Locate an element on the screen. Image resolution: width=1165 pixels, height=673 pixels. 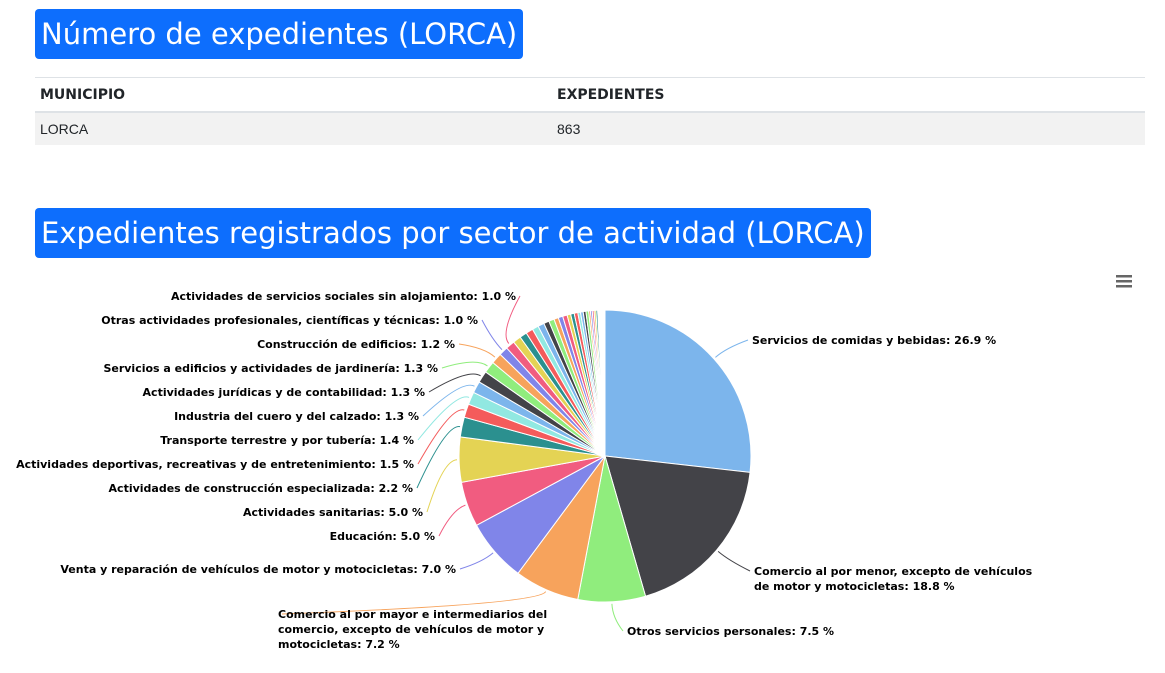
data-label: Actividades sanitarias: 5.0 % is located at coordinates (333, 512).